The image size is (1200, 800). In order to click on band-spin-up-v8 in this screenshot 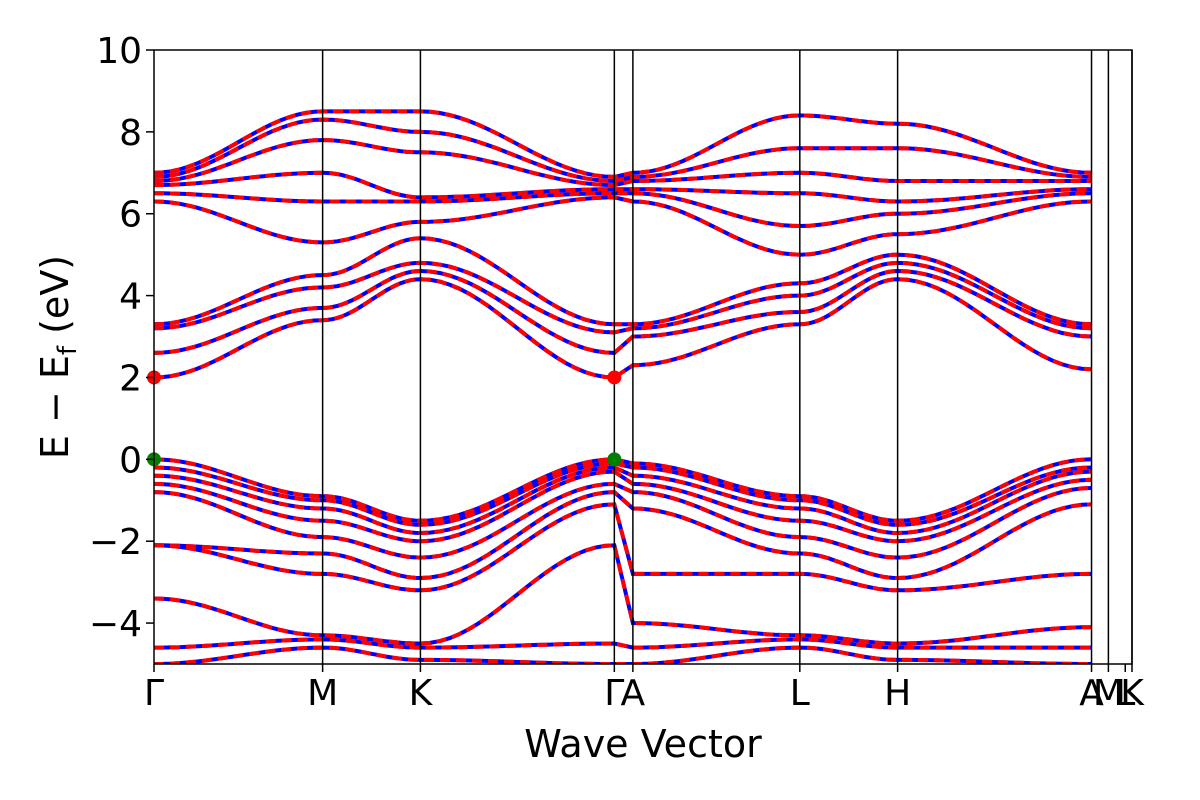, I will do `click(623, 594)`.